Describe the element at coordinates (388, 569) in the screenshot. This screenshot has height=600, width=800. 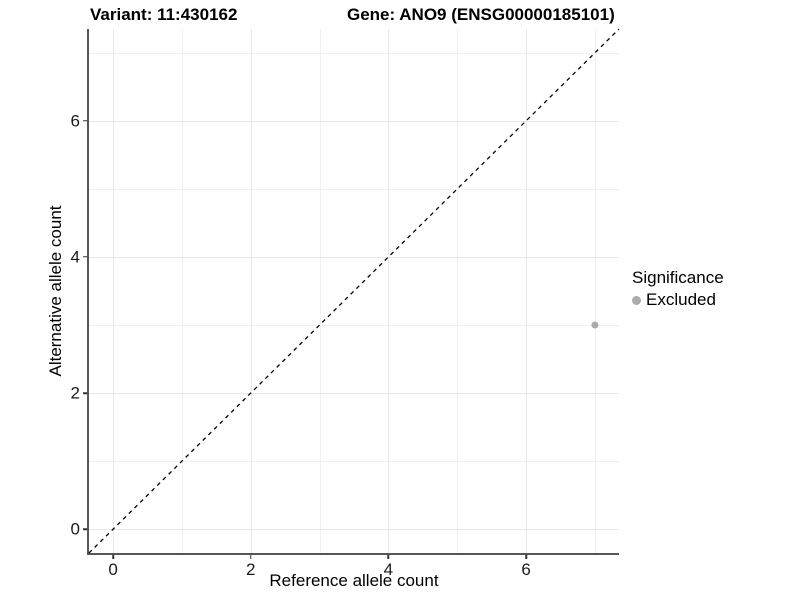
I see `x-tick-label: 4` at that location.